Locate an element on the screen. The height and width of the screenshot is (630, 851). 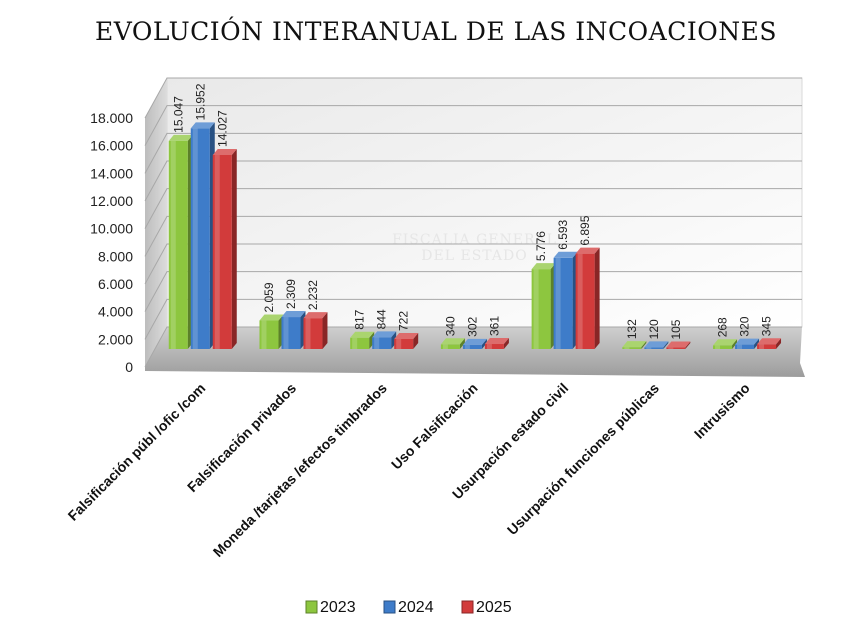
x-tick-label: Falsificación públ /ofic /com is located at coordinates (137, 452).